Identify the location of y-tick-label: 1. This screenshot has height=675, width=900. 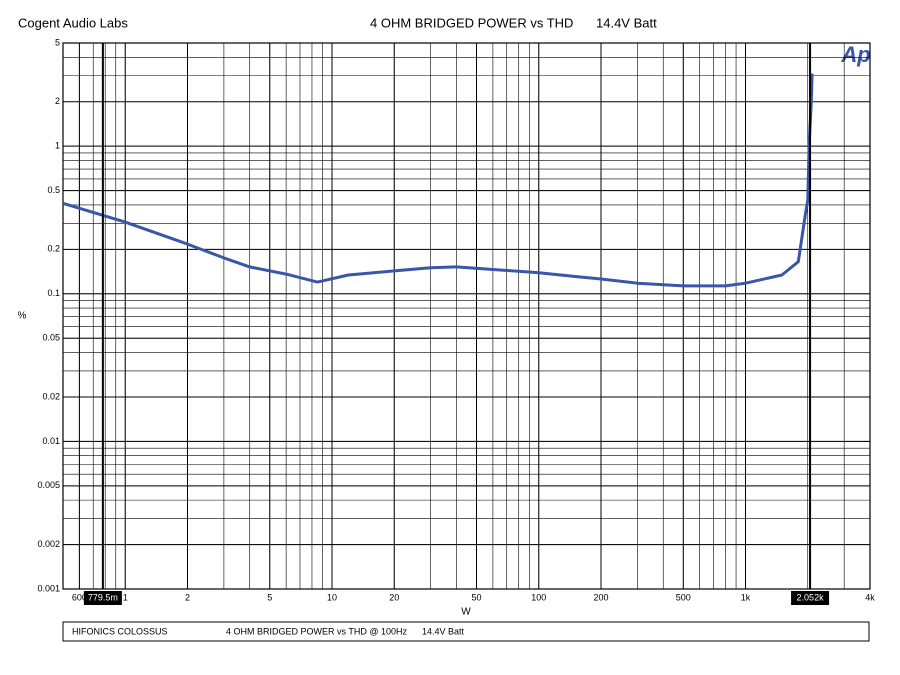
(57, 146).